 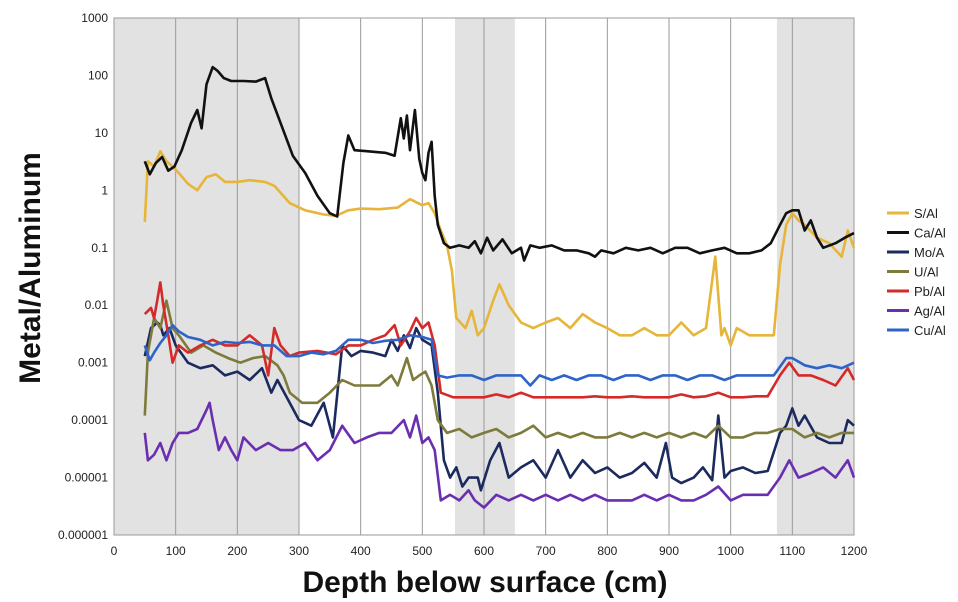 What do you see at coordinates (929, 291) in the screenshot?
I see `legend-label: Pb/Al` at bounding box center [929, 291].